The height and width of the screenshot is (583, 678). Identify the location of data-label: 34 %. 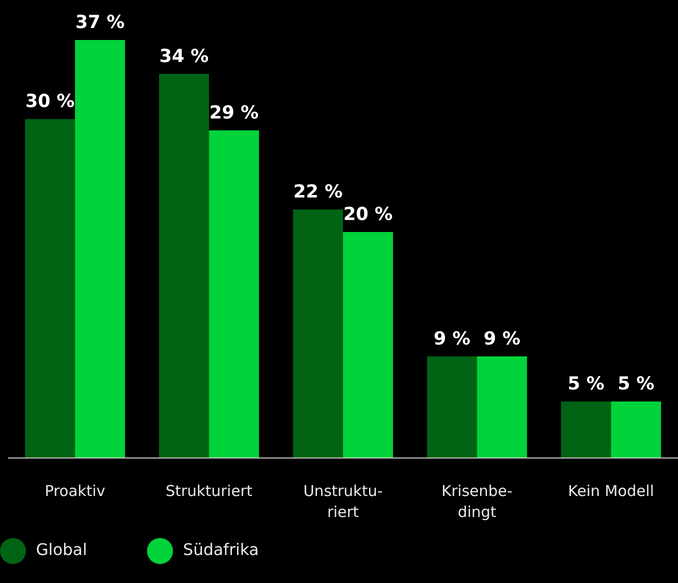
(184, 56).